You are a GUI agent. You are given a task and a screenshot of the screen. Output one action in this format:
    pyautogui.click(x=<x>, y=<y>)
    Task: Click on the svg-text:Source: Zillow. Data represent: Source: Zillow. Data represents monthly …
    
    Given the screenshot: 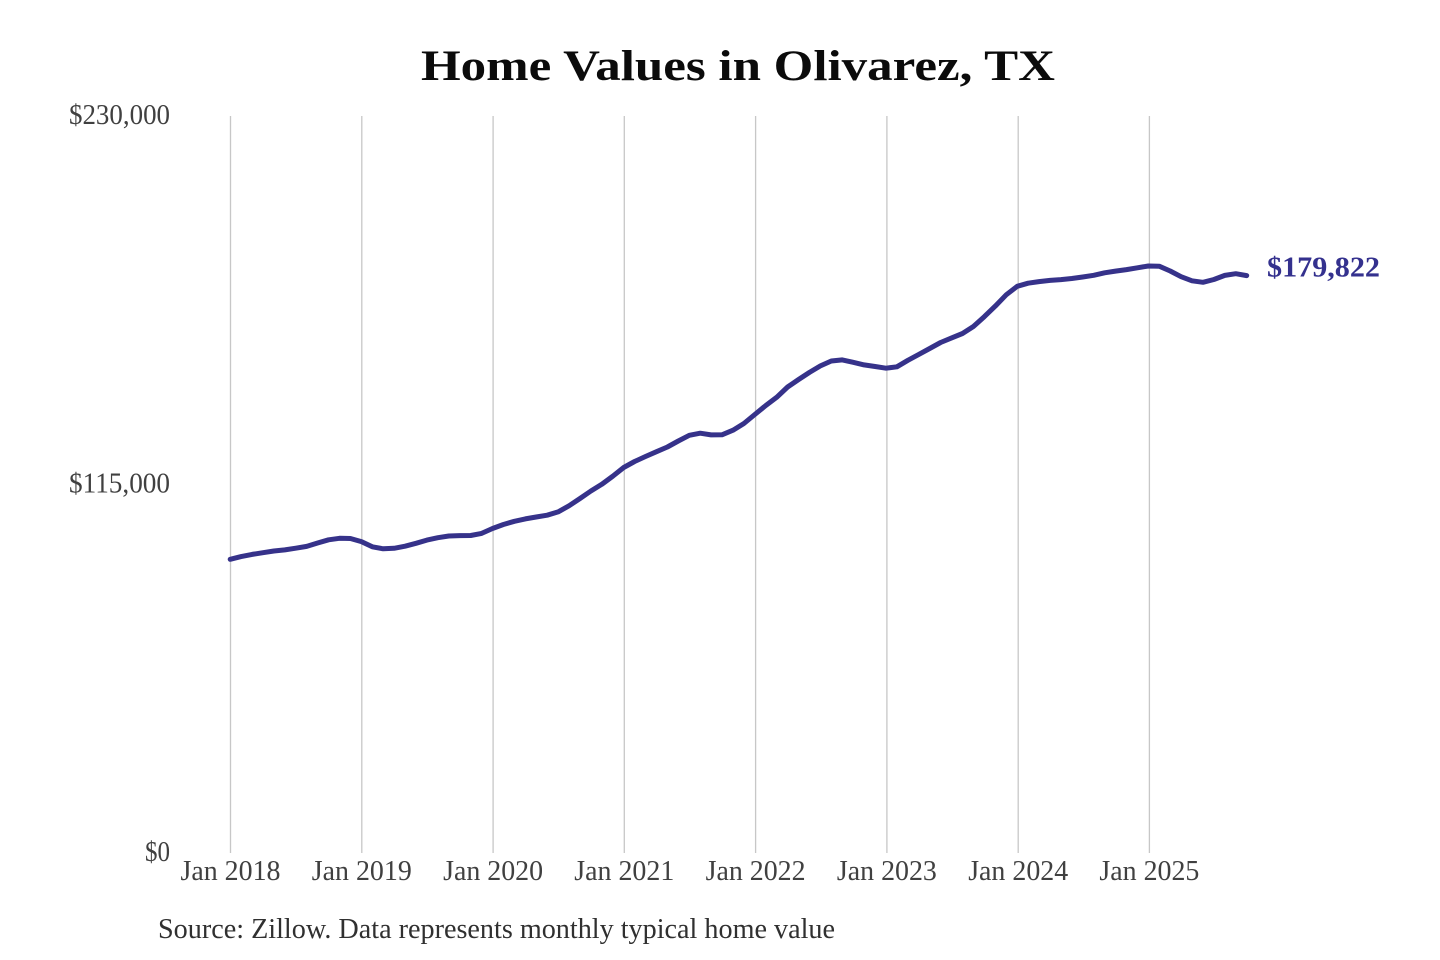 What is the action you would take?
    pyautogui.click(x=496, y=929)
    